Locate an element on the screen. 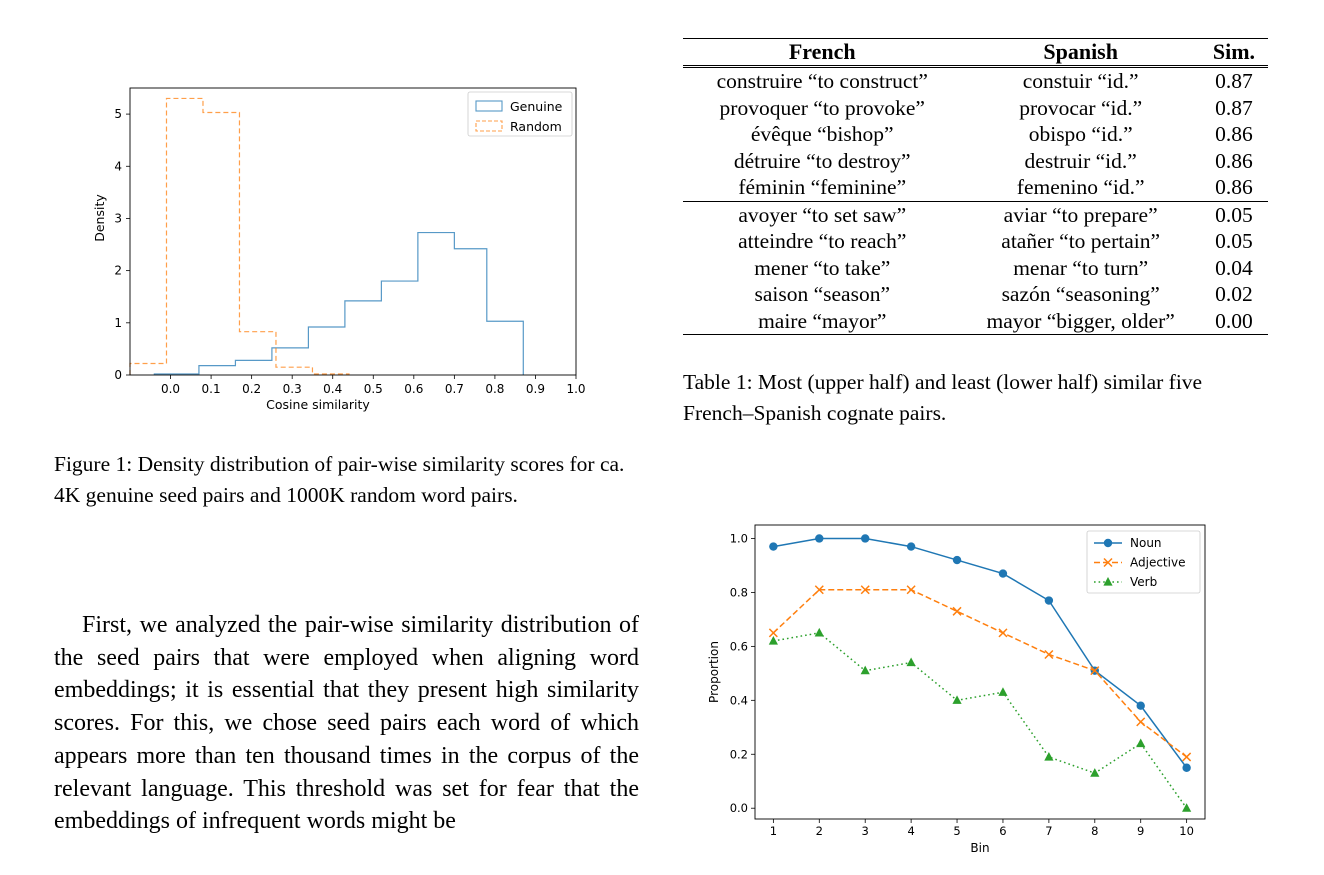 The height and width of the screenshot is (875, 1324). cell-spanish: atañer “to pertain” is located at coordinates (1081, 241).